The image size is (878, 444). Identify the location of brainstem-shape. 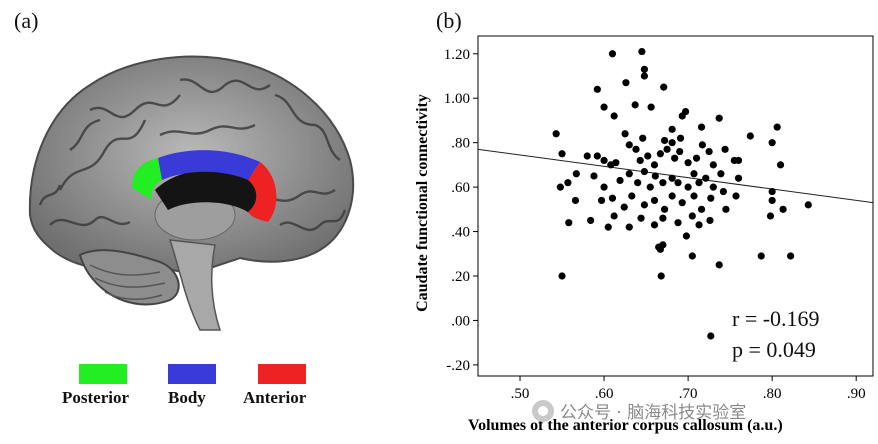
(195, 285).